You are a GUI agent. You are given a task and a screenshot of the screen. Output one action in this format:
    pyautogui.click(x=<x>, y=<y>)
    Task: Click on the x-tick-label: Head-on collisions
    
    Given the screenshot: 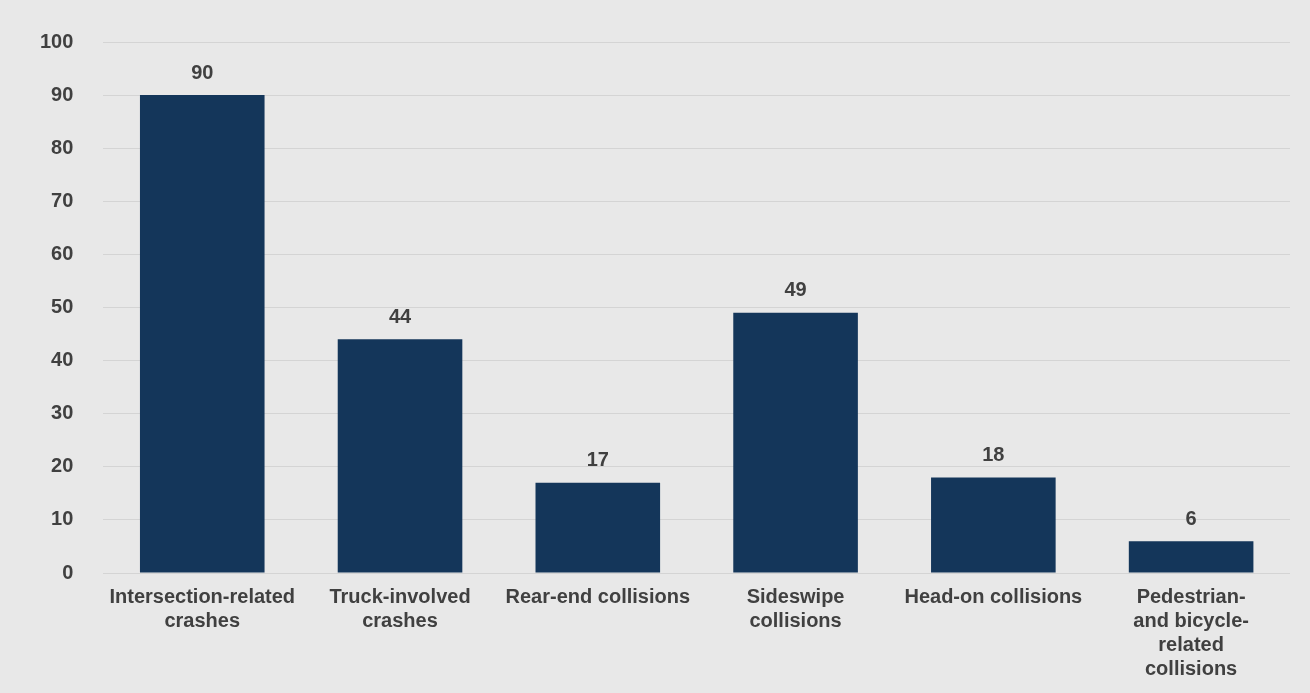 What is the action you would take?
    pyautogui.click(x=993, y=595)
    